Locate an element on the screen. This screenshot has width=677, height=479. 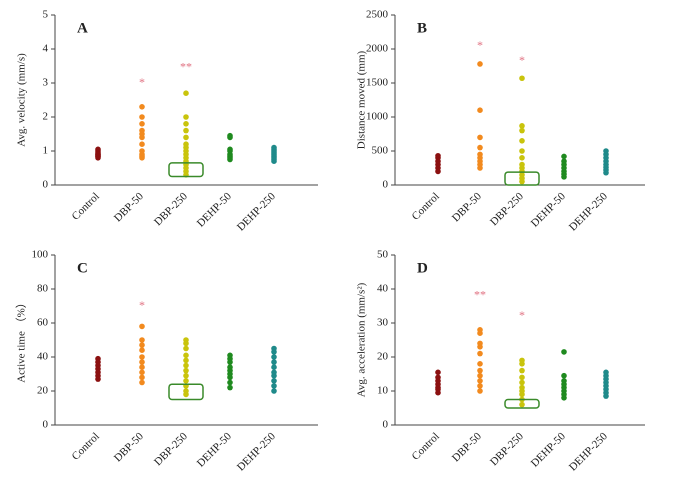
panel-label: C is located at coordinates (82, 268).